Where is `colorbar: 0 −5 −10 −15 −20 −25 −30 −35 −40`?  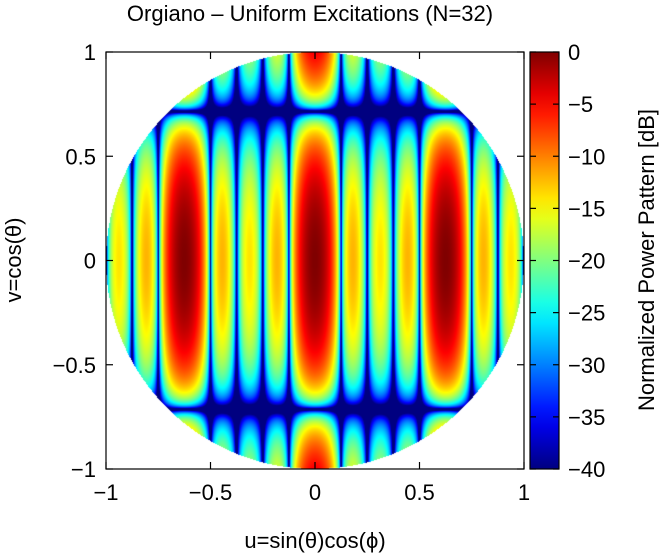
colorbar: 0 −5 −10 −15 −20 −25 −30 −35 −40 is located at coordinates (567, 261).